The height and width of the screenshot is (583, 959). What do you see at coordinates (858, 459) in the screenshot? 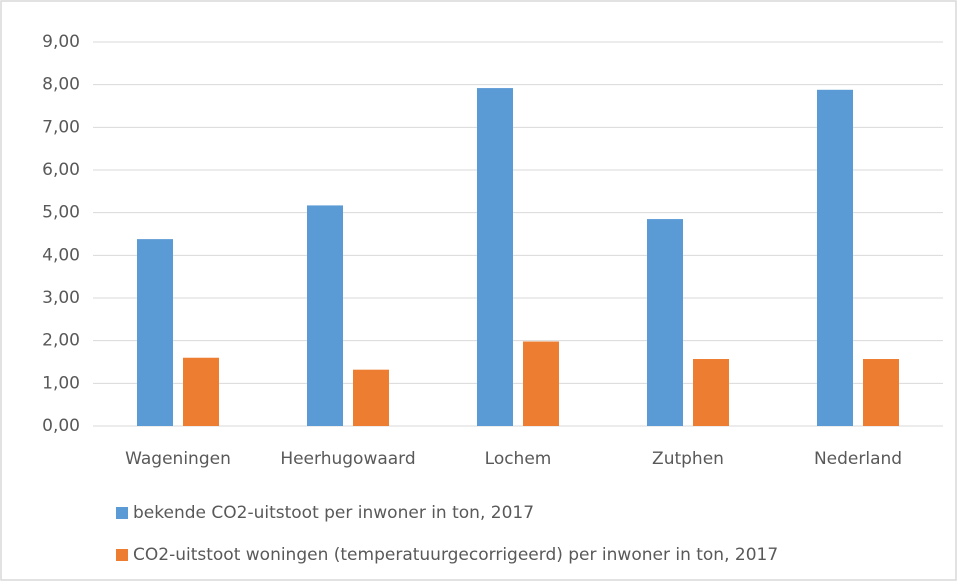
I see `x-tick-label: Nederland` at bounding box center [858, 459].